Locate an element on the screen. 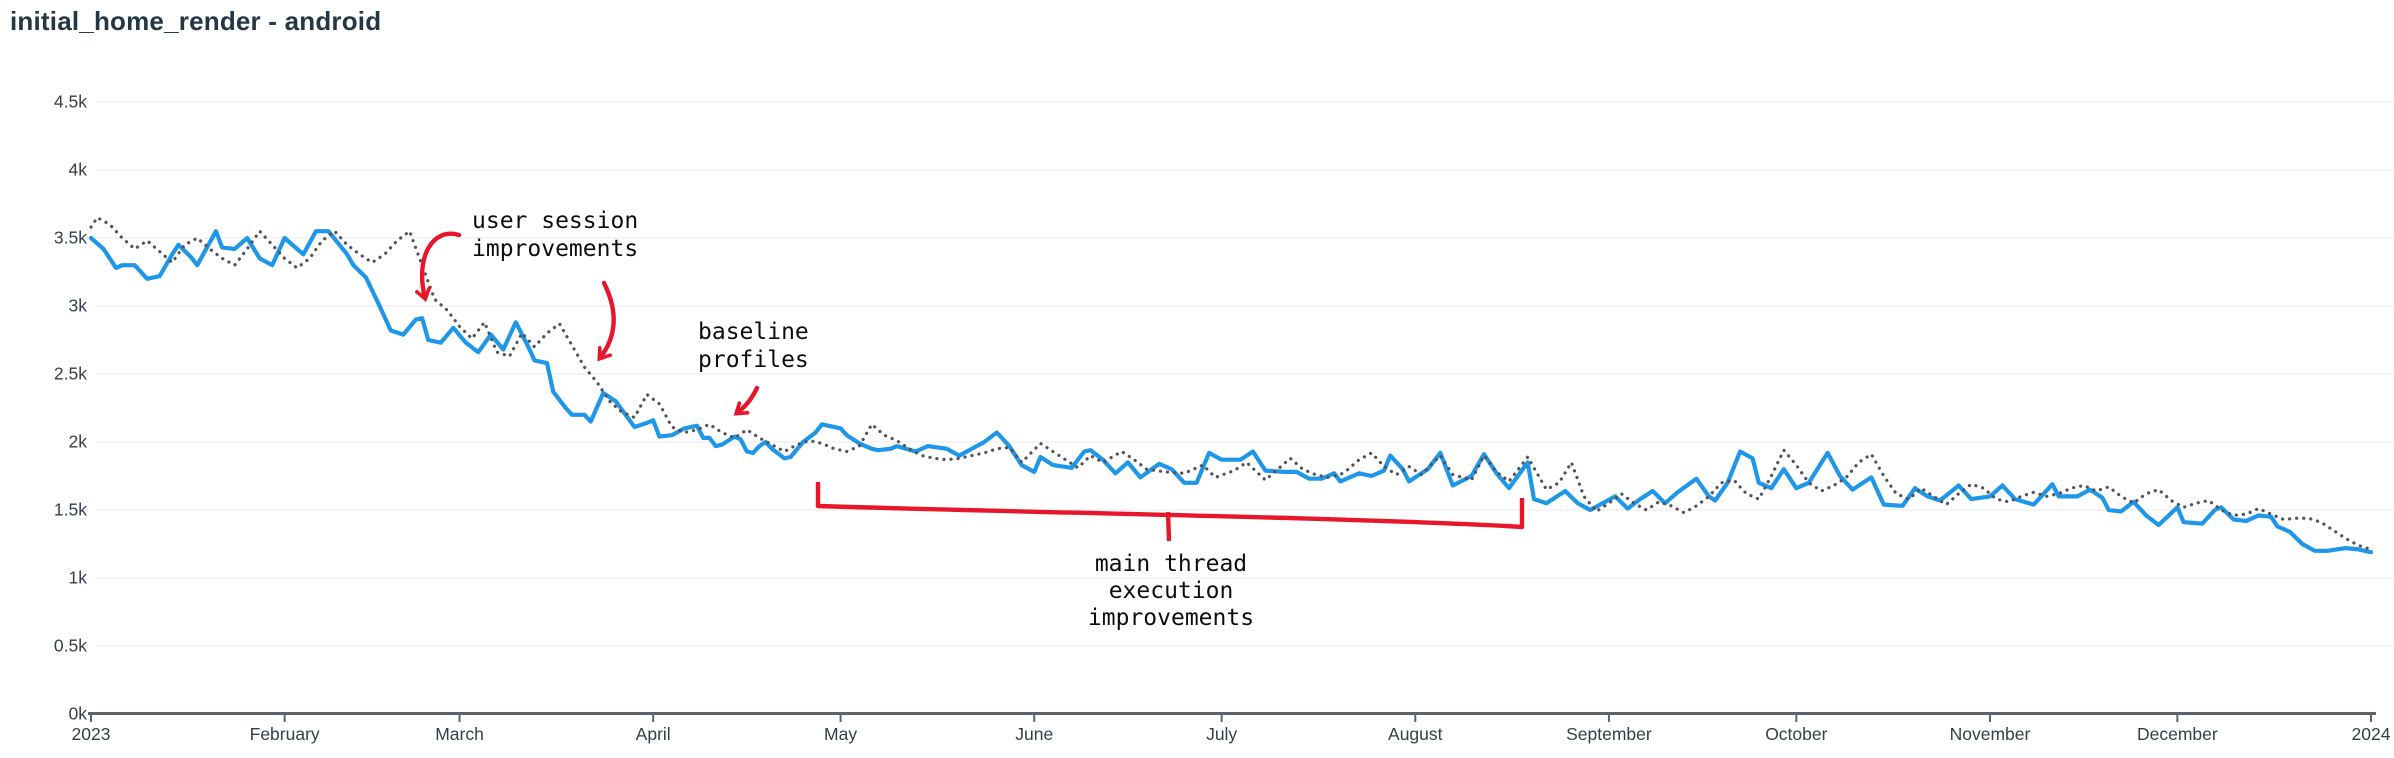 The height and width of the screenshot is (758, 2394). x-tick-label: June is located at coordinates (1034, 734).